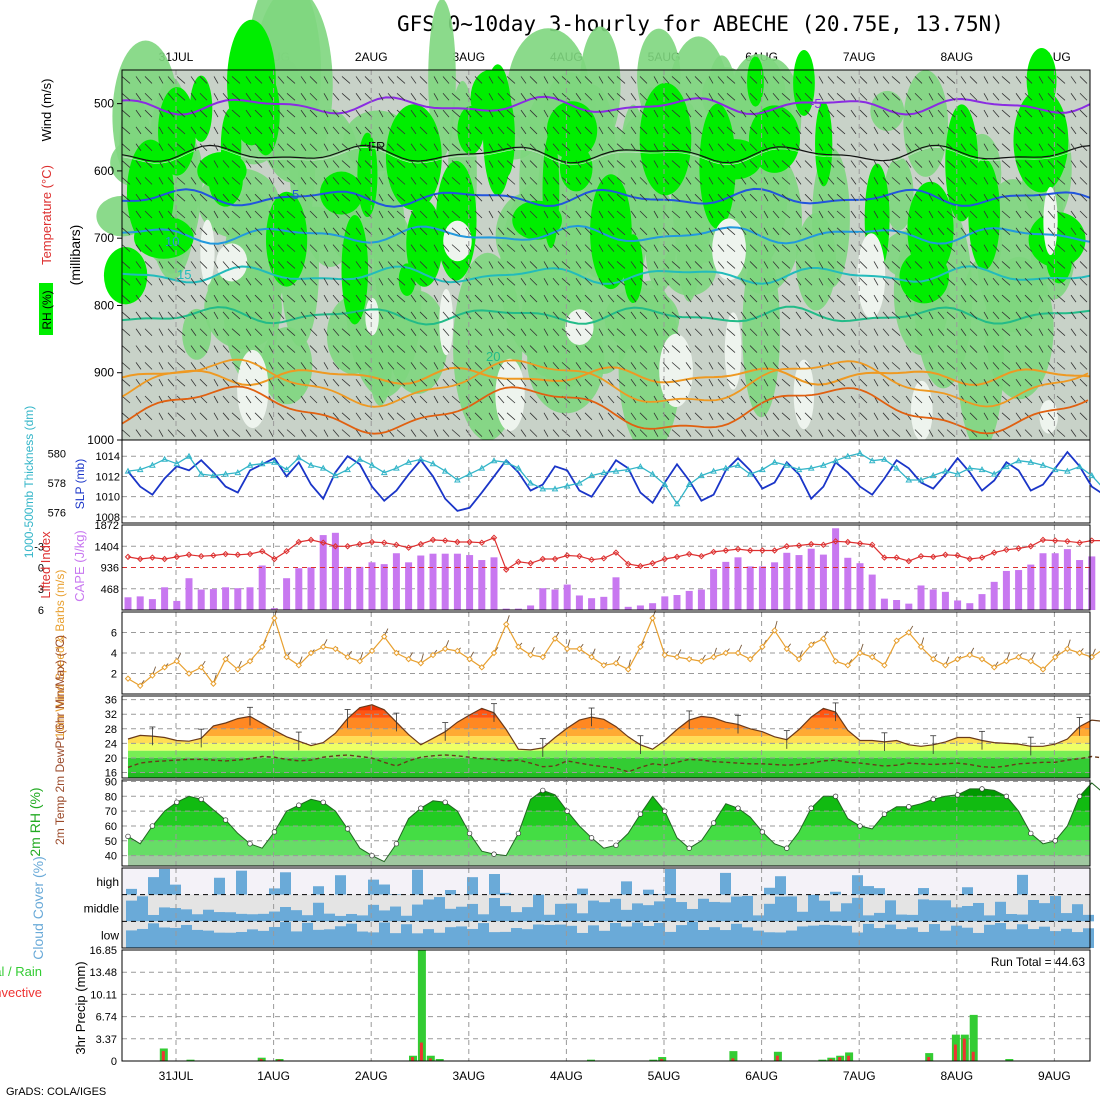 The height and width of the screenshot is (1100, 1100). Describe the element at coordinates (761, 1076) in the screenshot. I see `date-label-bottom: 6AUG` at that location.